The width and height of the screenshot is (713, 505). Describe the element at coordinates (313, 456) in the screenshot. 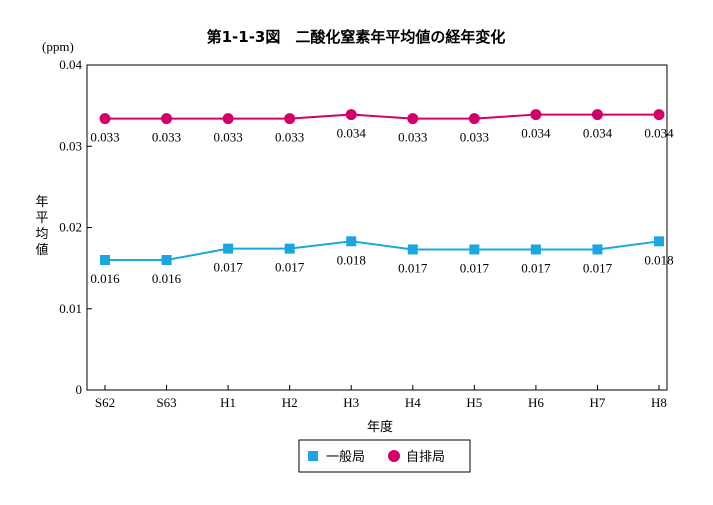

I see `legend-marker-square` at that location.